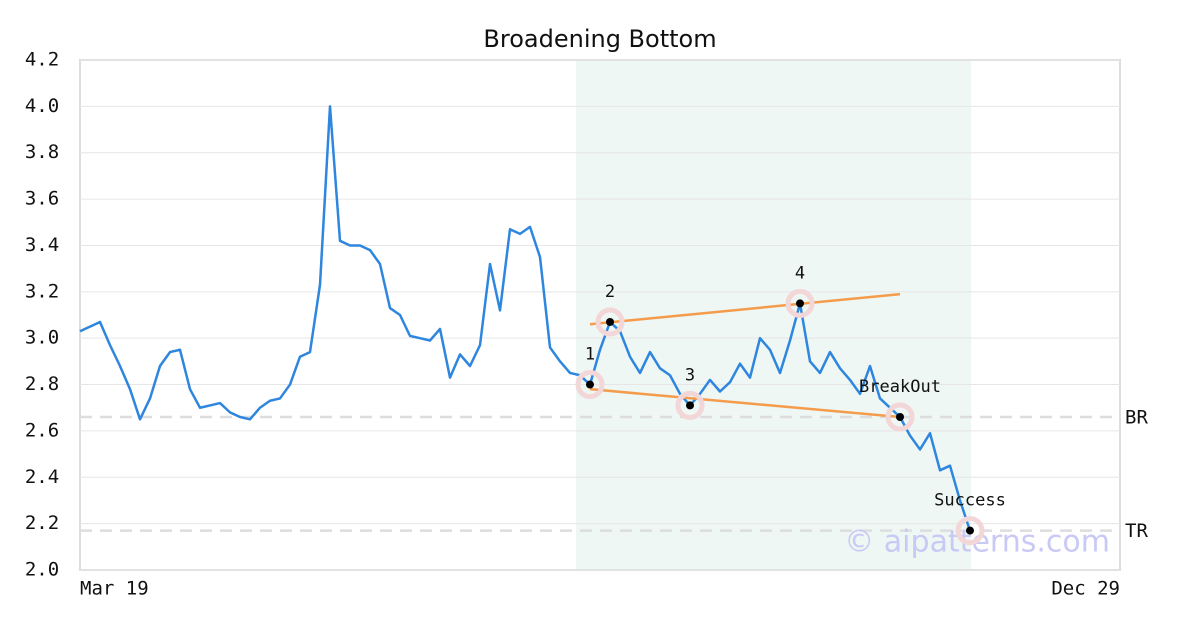  Describe the element at coordinates (590, 355) in the screenshot. I see `pivot-label: 1` at that location.